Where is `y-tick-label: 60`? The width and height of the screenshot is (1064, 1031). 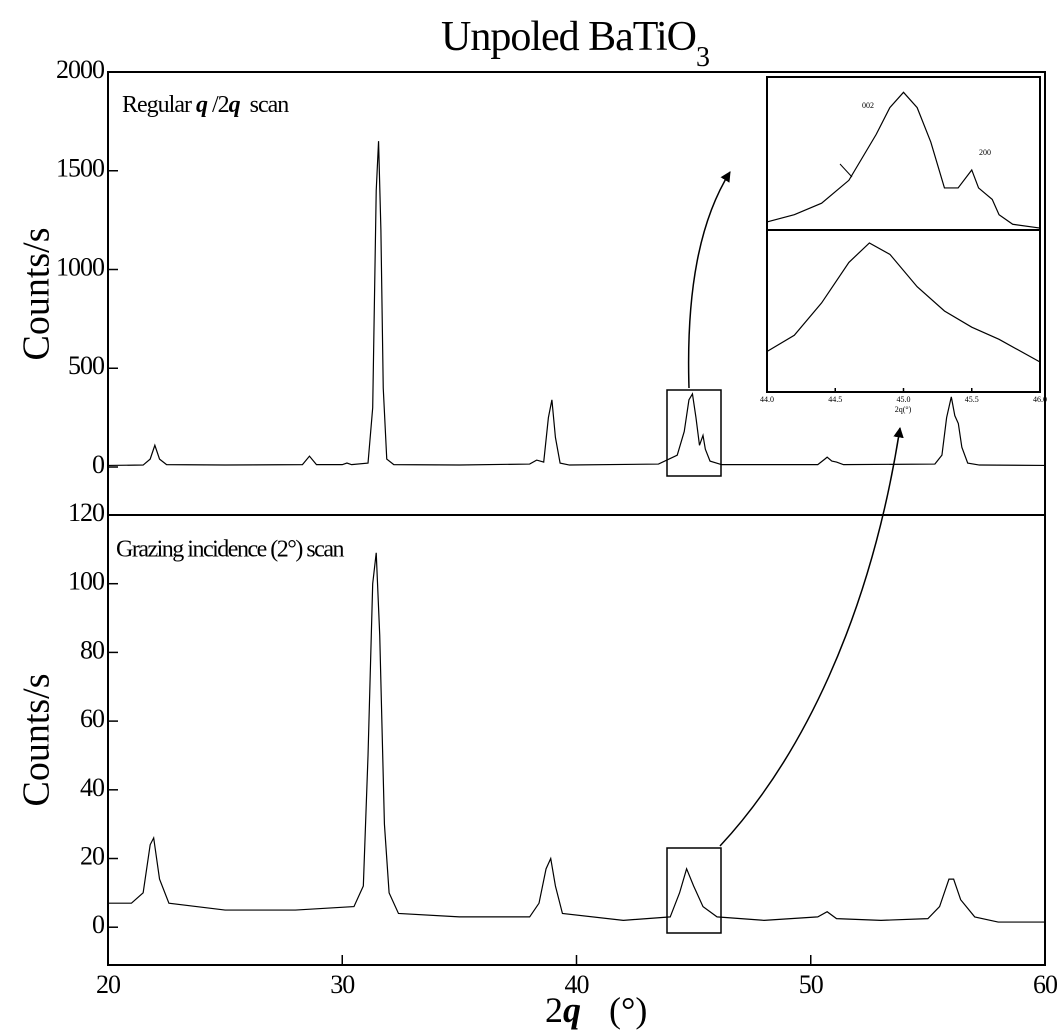 y-tick-label: 60 is located at coordinates (92, 718).